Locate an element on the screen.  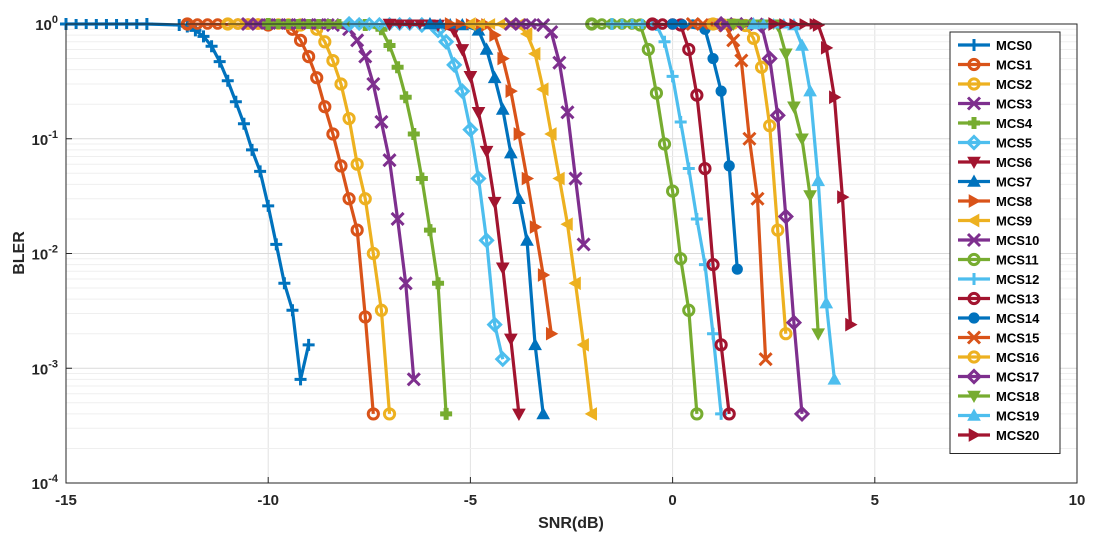
legend-label: MCS6 is located at coordinates (1014, 162).